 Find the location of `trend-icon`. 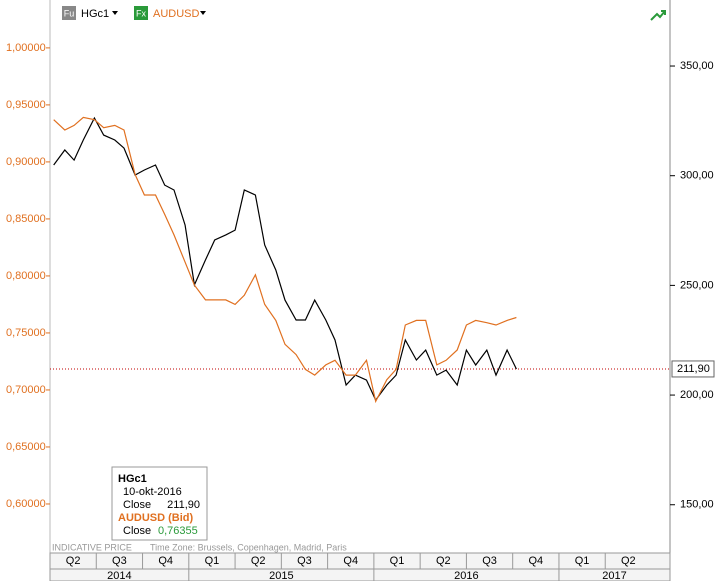

trend-icon is located at coordinates (658, 15).